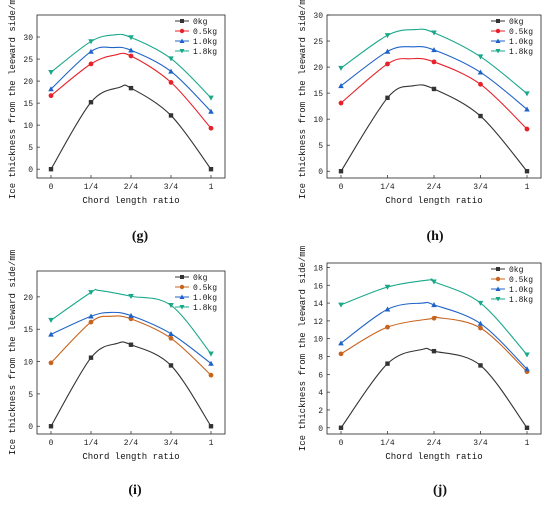 The width and height of the screenshot is (550, 506). Describe the element at coordinates (521, 290) in the screenshot. I see `legend-label: 1.0kg` at that location.